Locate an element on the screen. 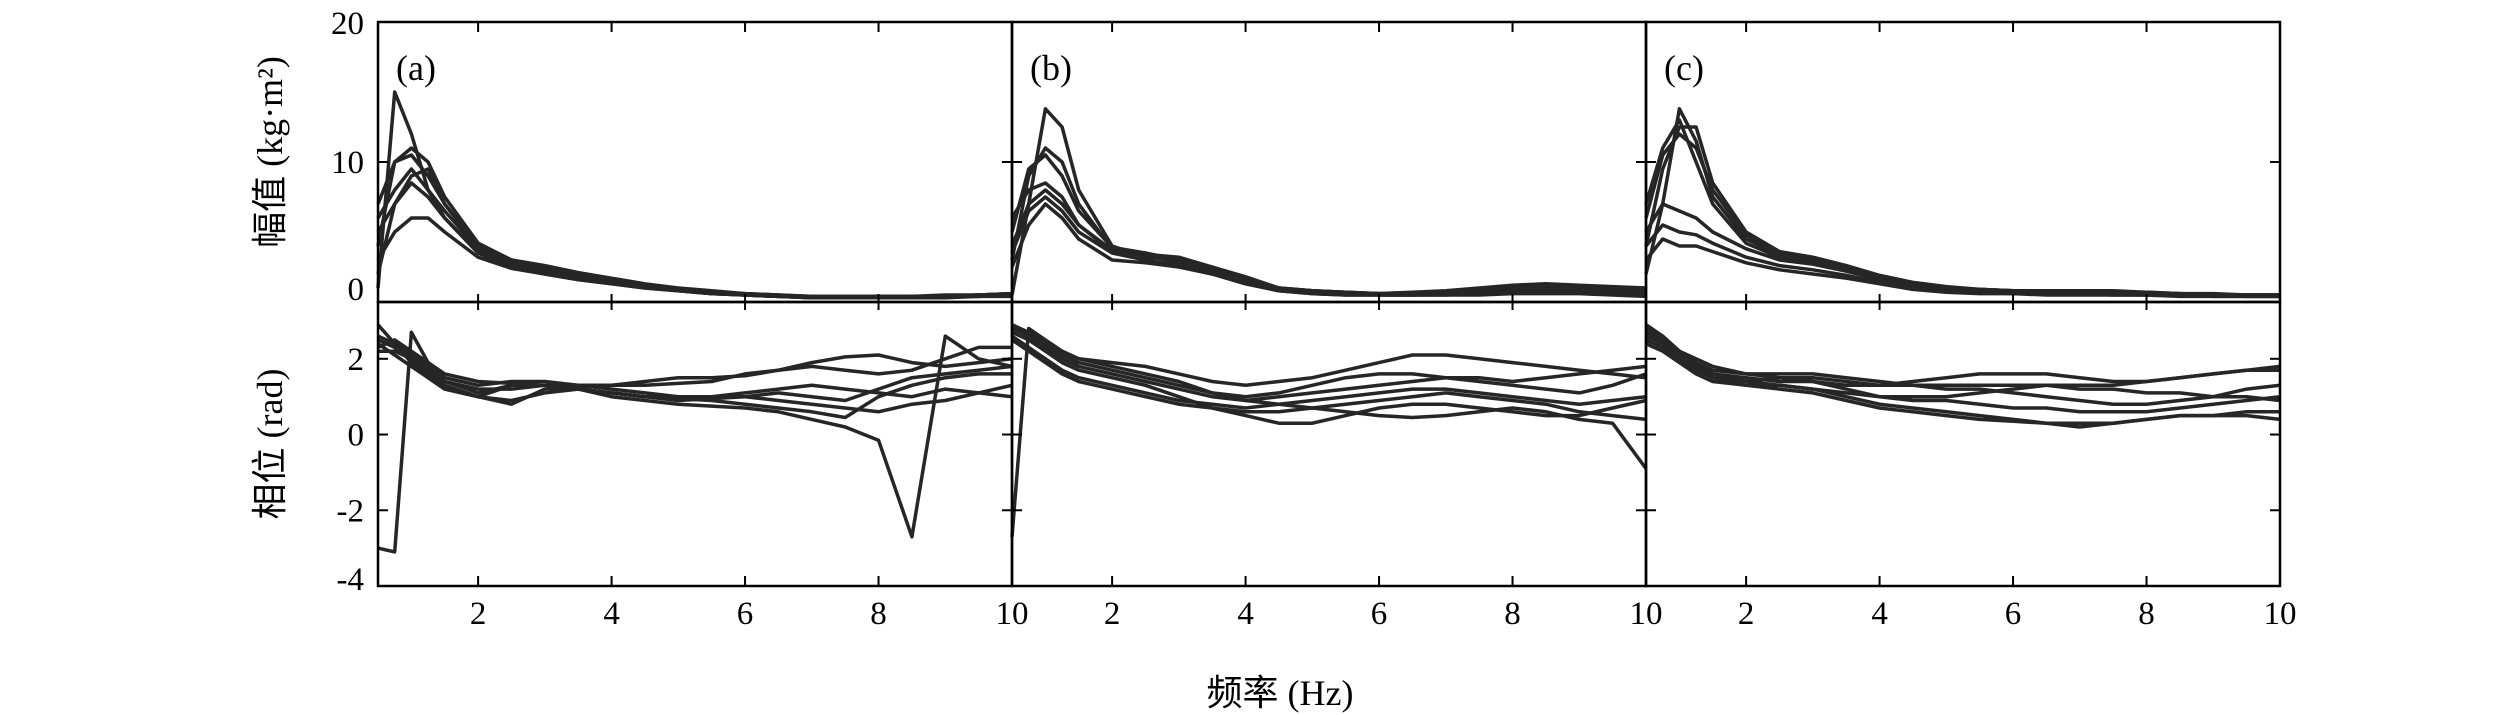 This screenshot has height=715, width=2520. panel-label-a: (a) is located at coordinates (416, 68).